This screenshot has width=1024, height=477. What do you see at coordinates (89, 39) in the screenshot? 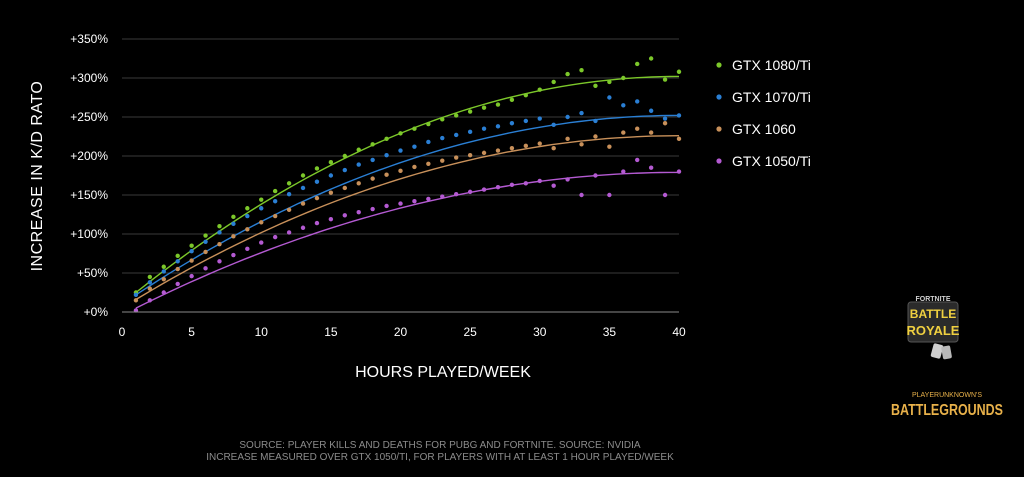
I see `y-tick-label: +350%` at bounding box center [89, 39].